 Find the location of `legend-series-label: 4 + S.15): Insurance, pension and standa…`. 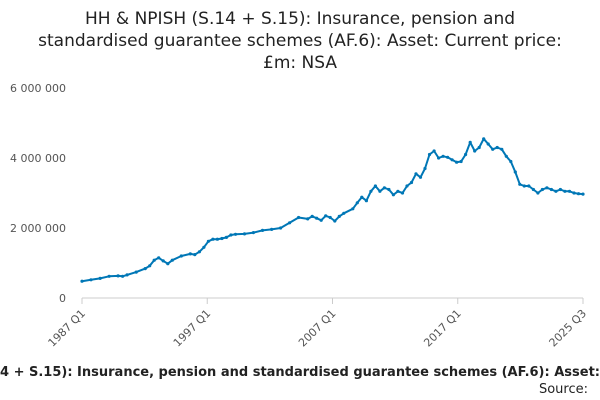

legend-series-label: 4 + S.15): Insurance, pension and standa… is located at coordinates (300, 372).